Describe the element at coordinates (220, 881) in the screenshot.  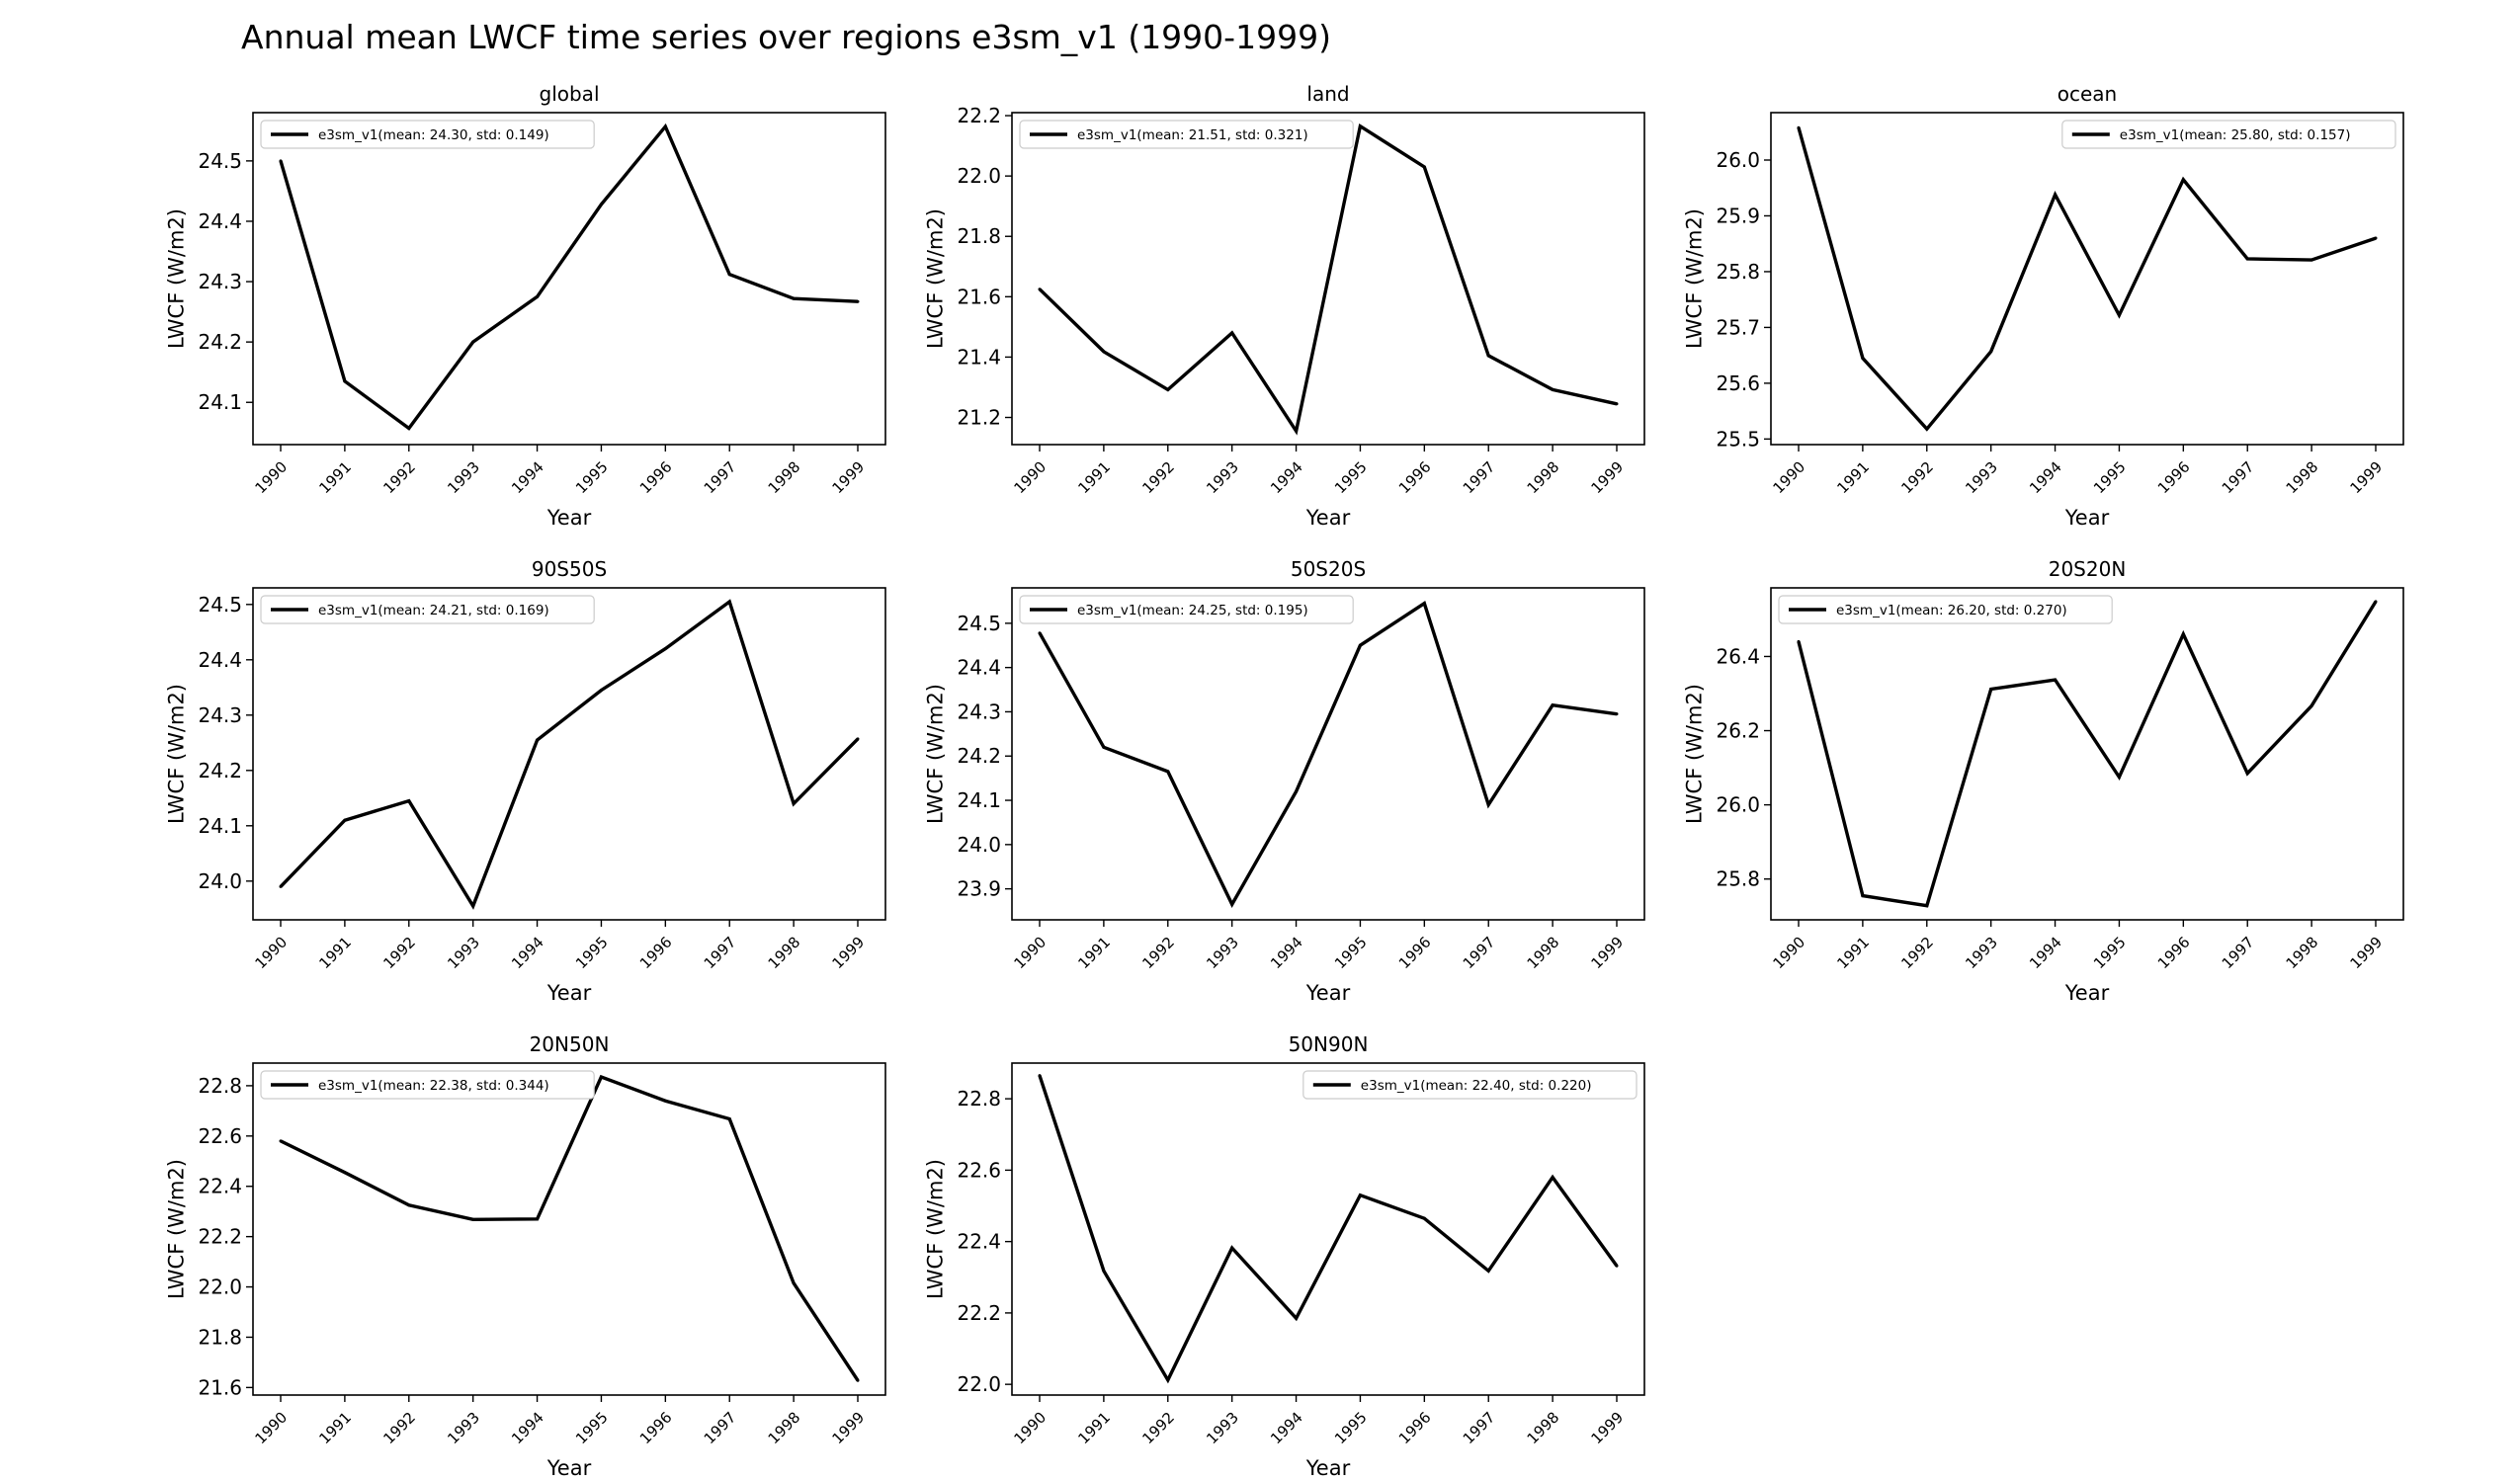
I see `y-tick-label: 24.0` at that location.